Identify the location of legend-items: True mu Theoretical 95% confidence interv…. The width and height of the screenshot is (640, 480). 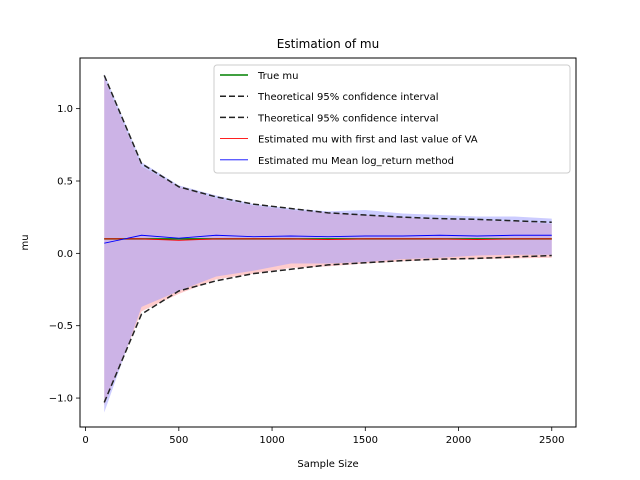
(349, 119).